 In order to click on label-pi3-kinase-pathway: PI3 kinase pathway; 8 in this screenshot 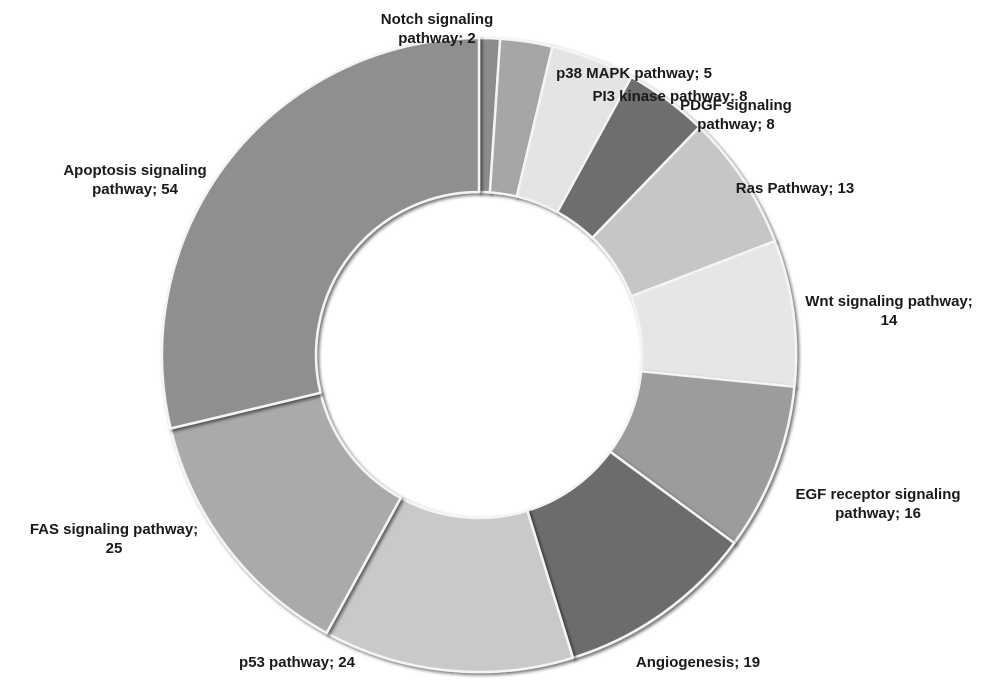, I will do `click(669, 96)`.